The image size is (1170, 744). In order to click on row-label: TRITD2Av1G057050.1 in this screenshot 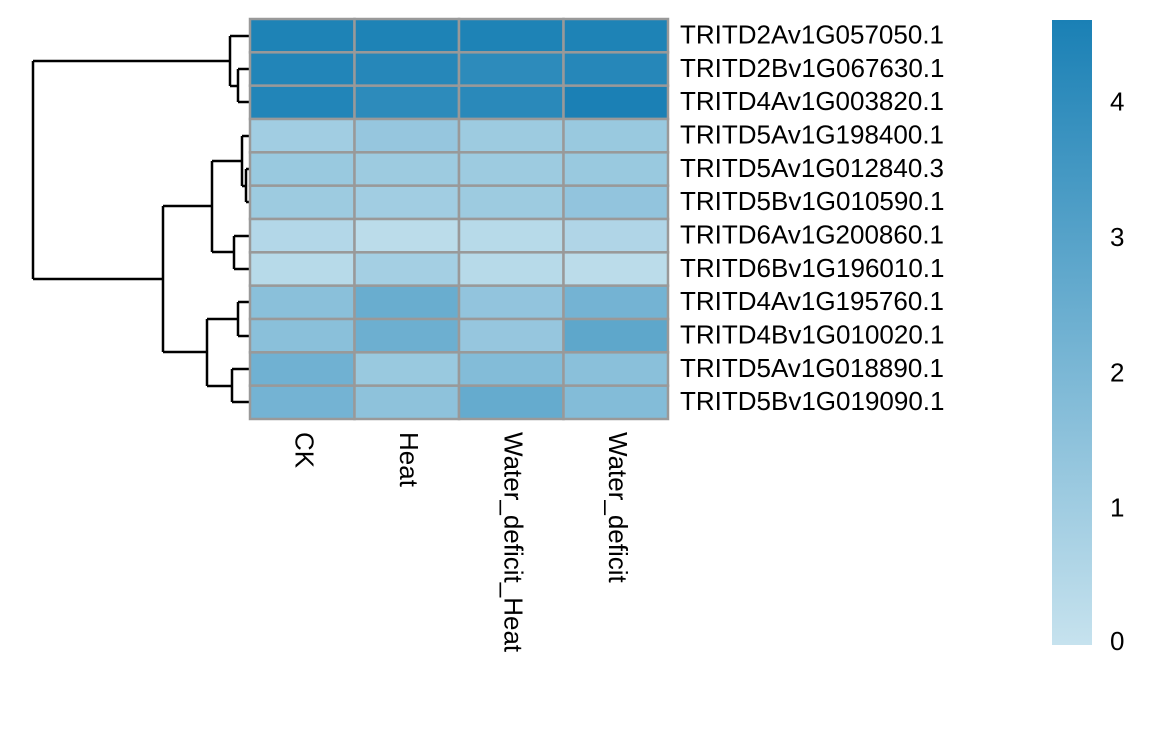, I will do `click(812, 35)`.